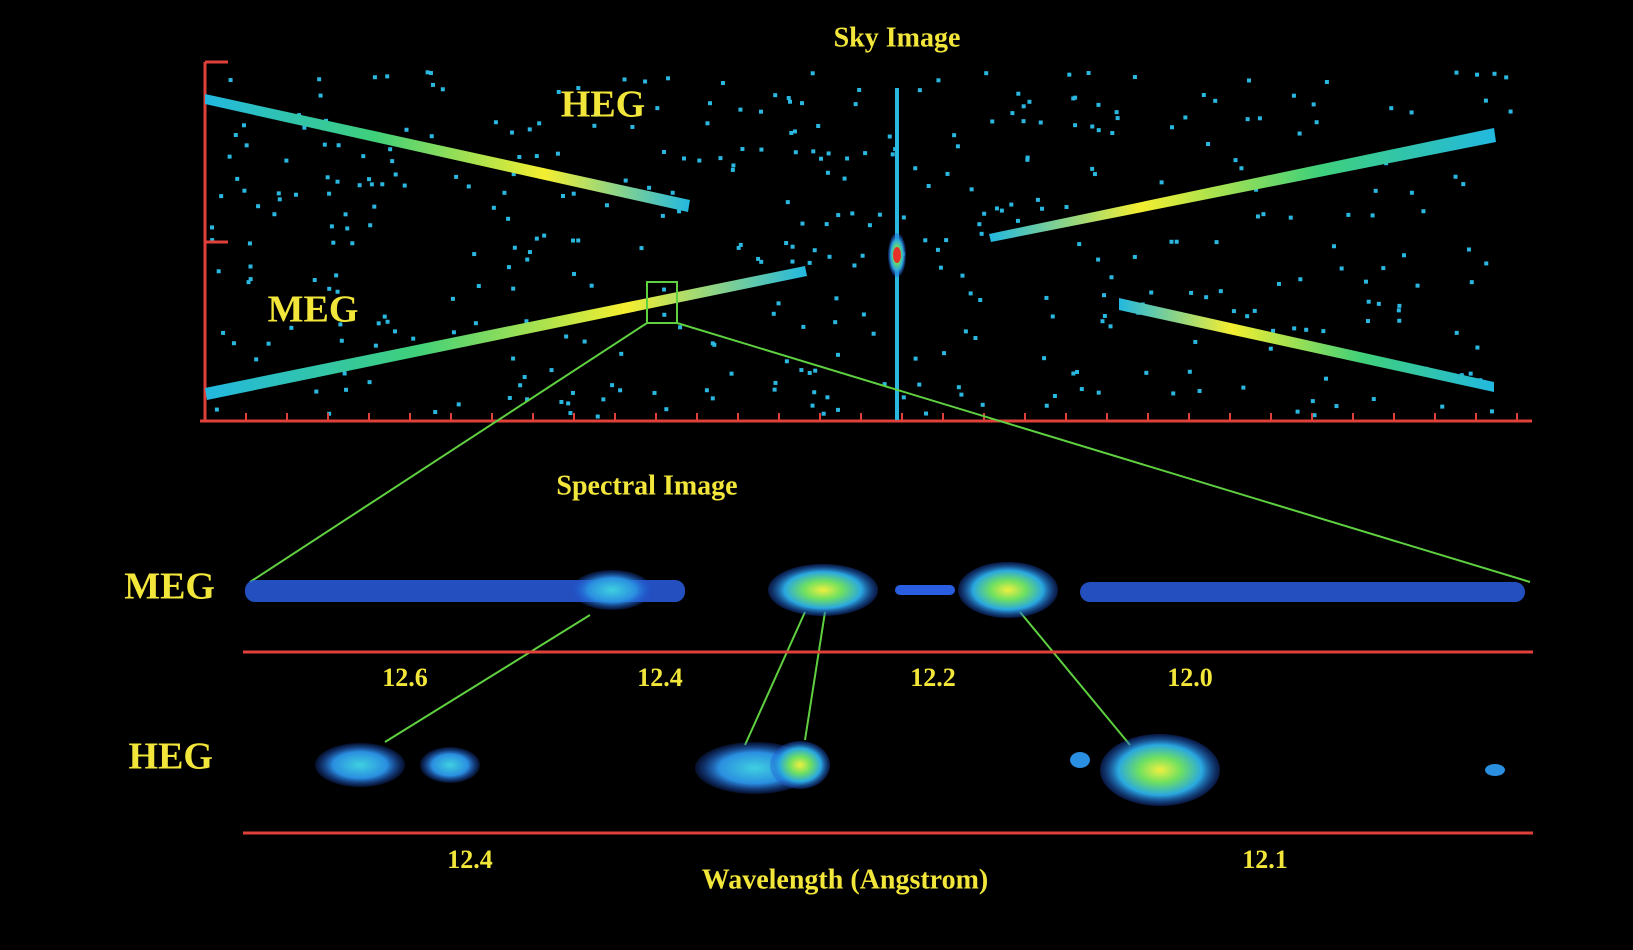  Describe the element at coordinates (313, 310) in the screenshot. I see `sky-meg-label: MEG` at that location.